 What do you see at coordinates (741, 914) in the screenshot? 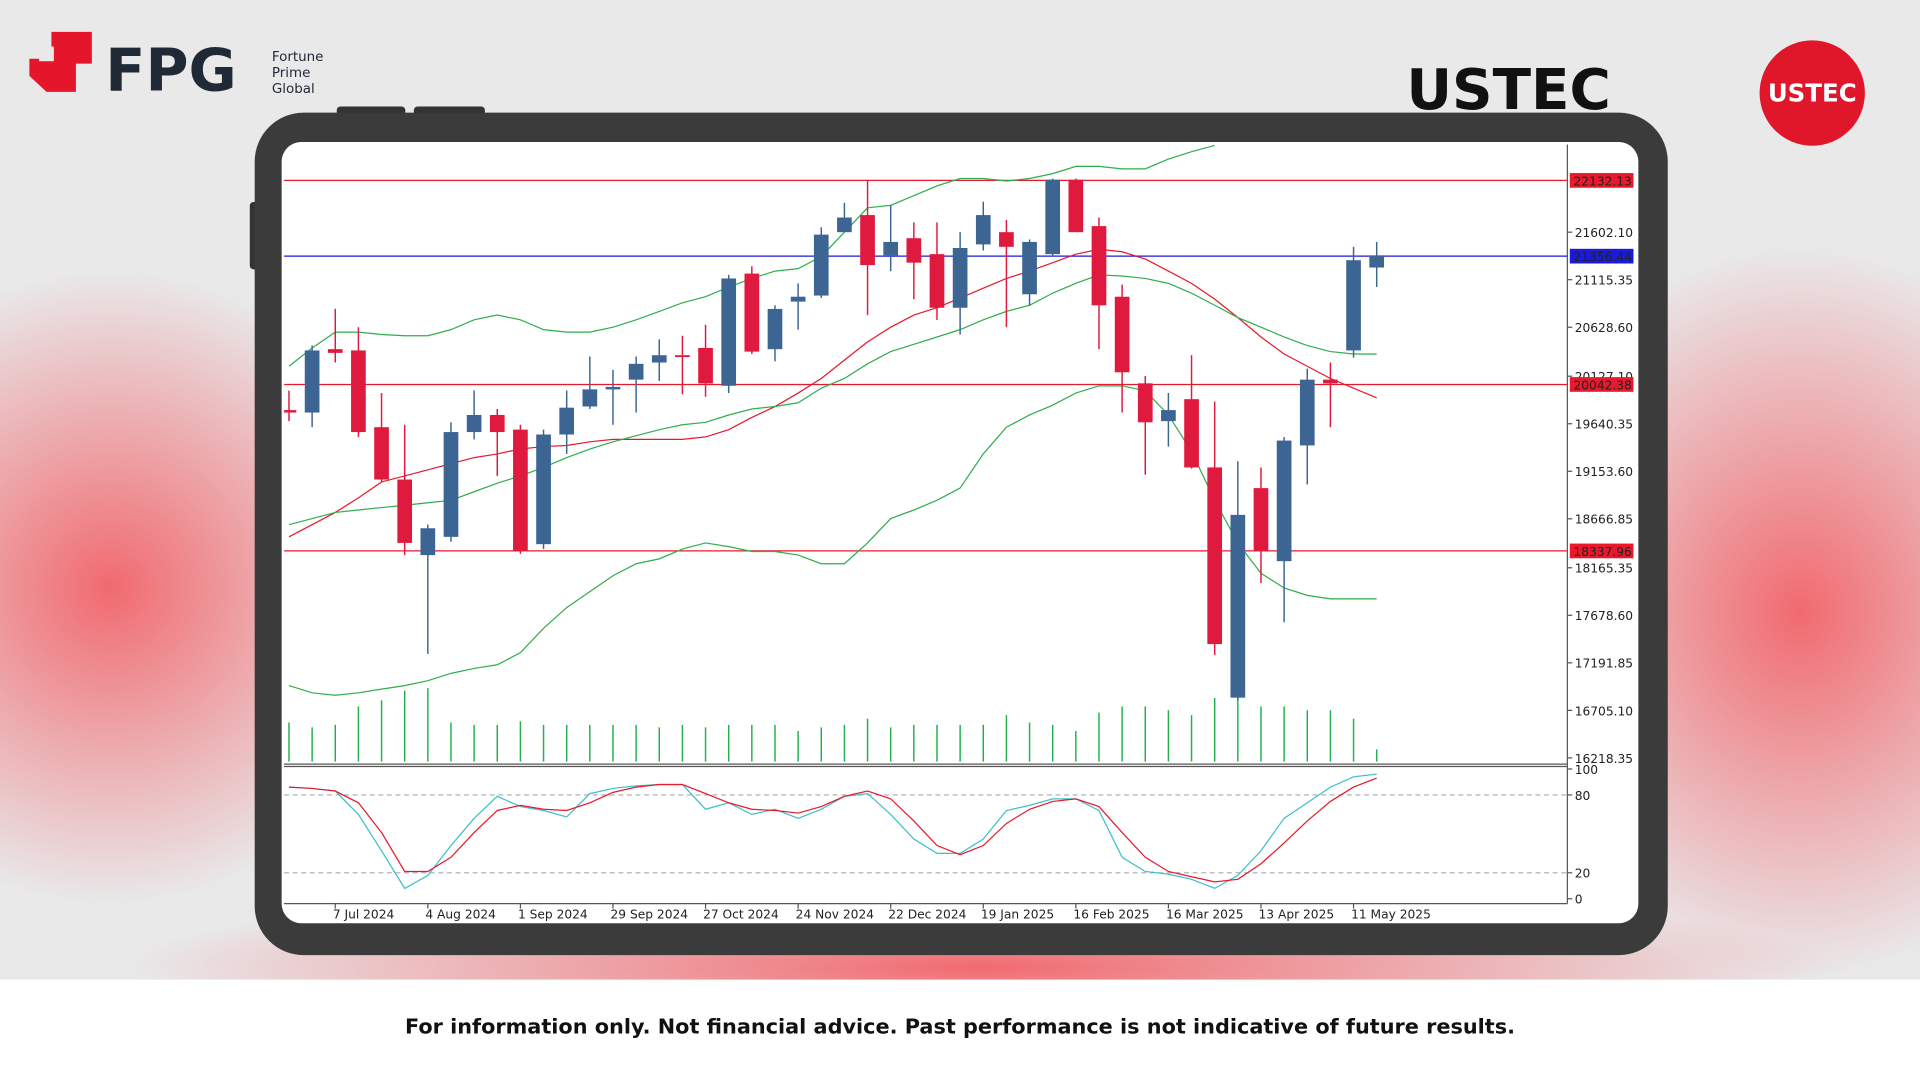
I see `x-tick-label: 27 Oct 2024` at bounding box center [741, 914].